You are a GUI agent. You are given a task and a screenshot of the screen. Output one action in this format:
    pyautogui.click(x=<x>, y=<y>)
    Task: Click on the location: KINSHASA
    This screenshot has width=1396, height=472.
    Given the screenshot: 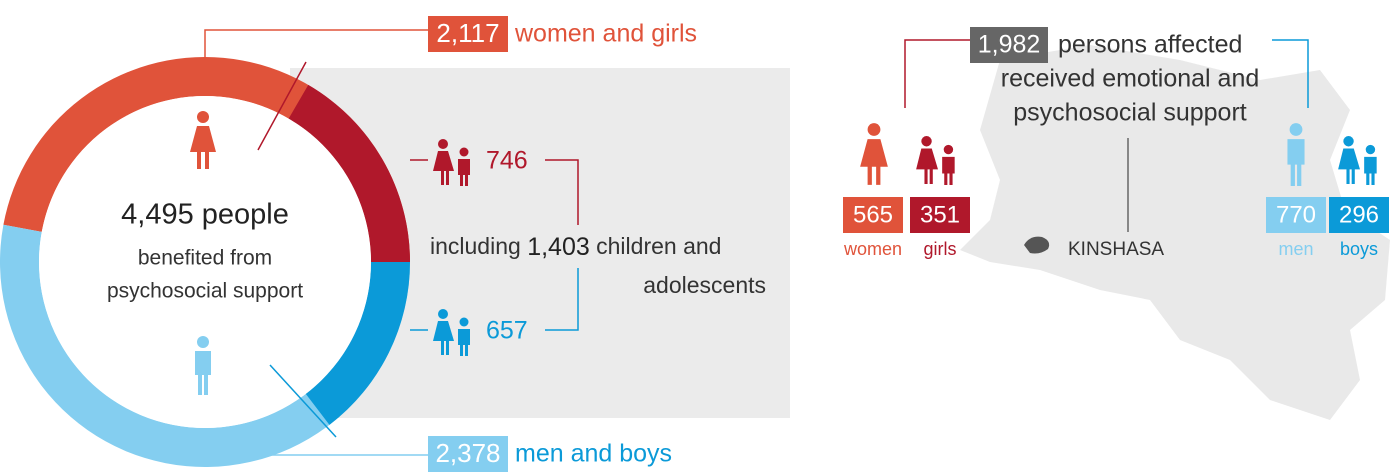 What is the action you would take?
    pyautogui.click(x=1116, y=249)
    